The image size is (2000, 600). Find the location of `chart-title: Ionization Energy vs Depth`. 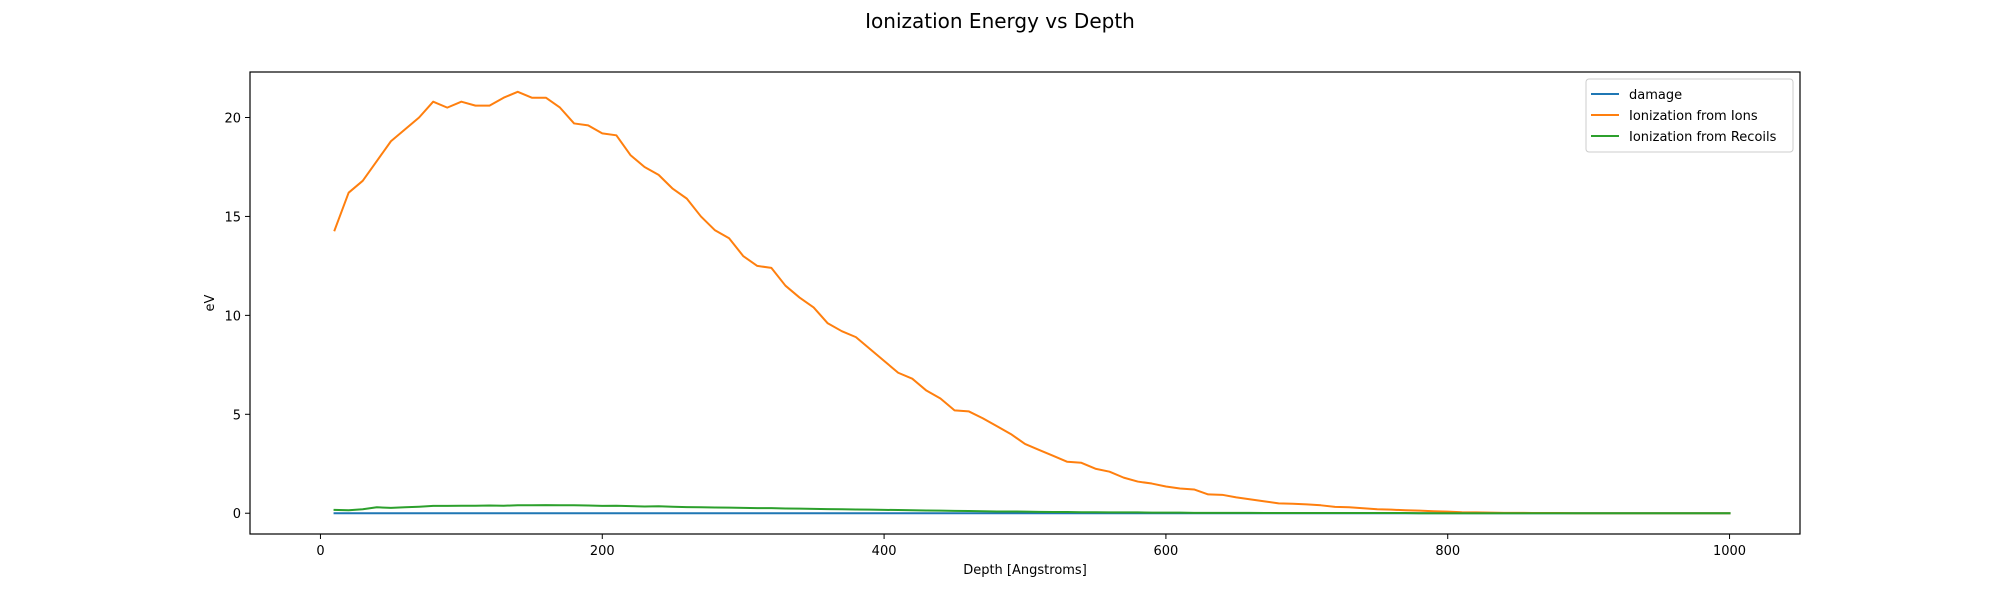

chart-title: Ionization Energy vs Depth is located at coordinates (1000, 21).